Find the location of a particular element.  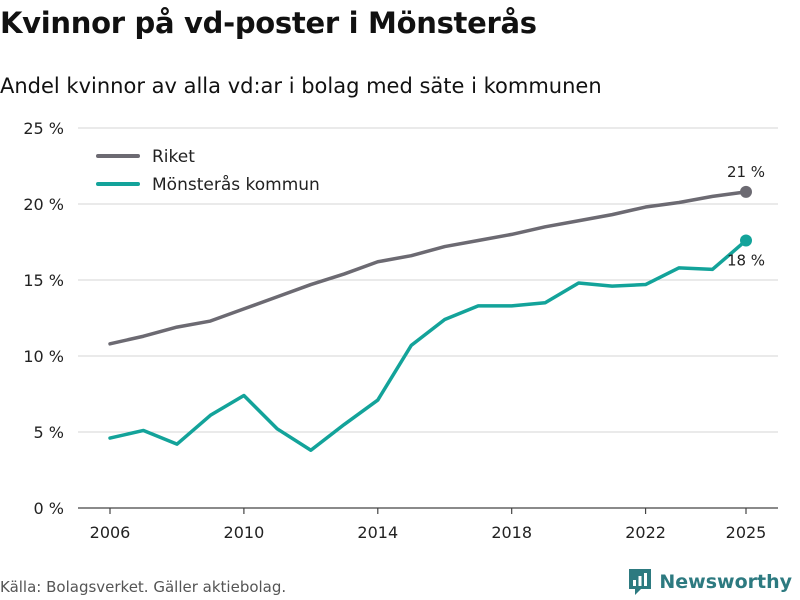

legend-label-1: Mönsterås kommun is located at coordinates (236, 184).